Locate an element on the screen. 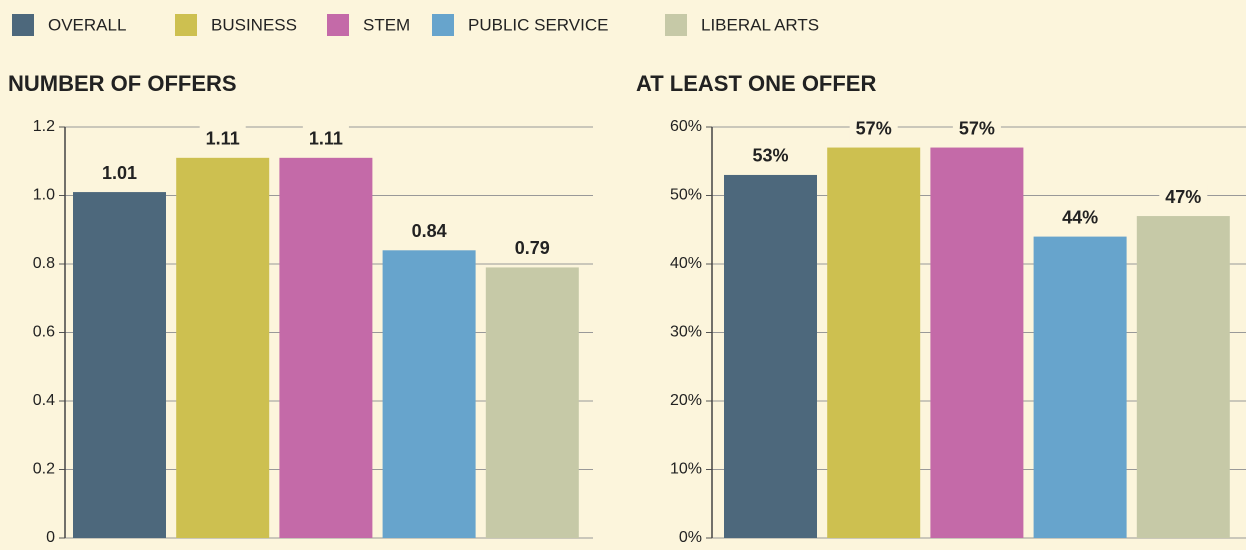 The height and width of the screenshot is (550, 1246). y-tick-label: 1.0 is located at coordinates (44, 195).